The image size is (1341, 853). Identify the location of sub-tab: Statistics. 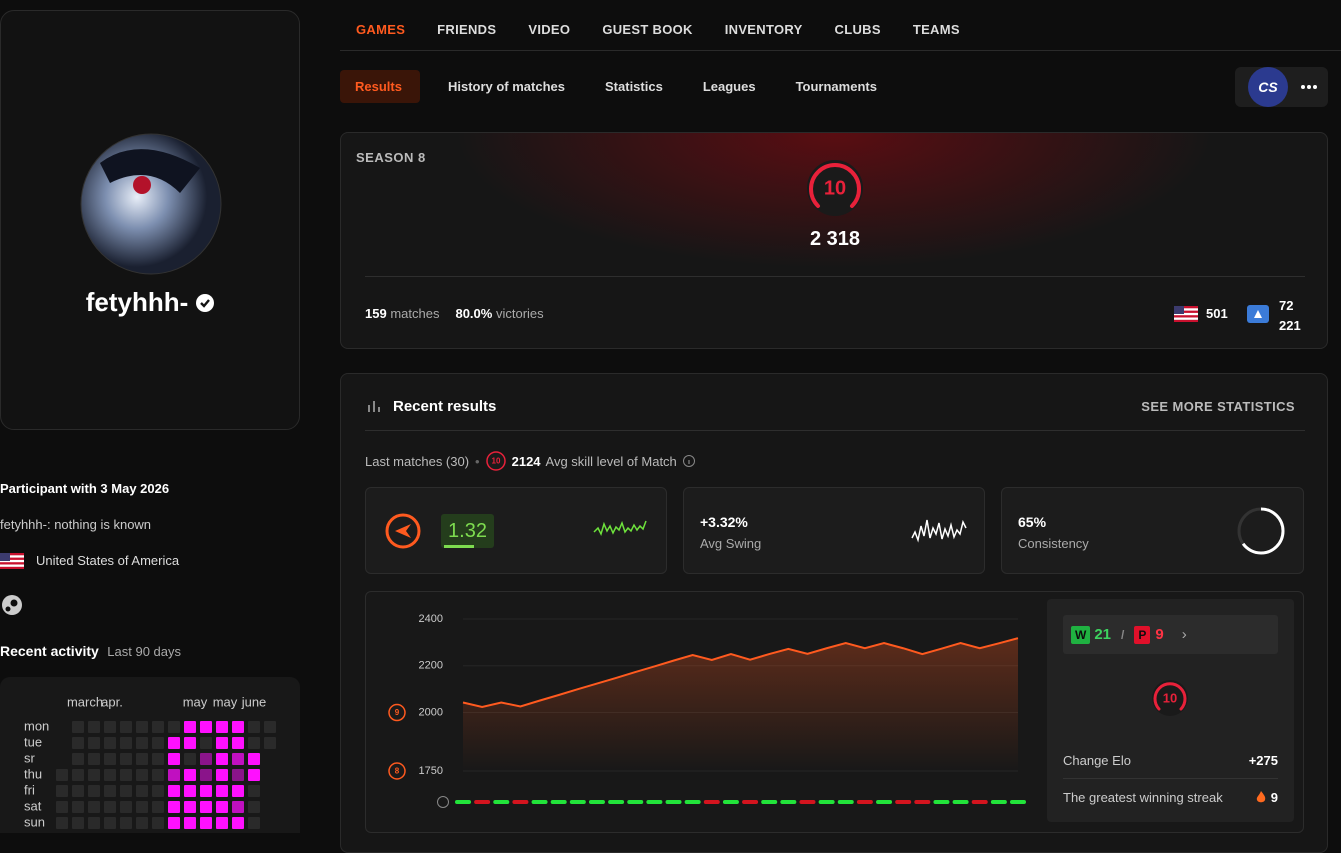
(634, 86).